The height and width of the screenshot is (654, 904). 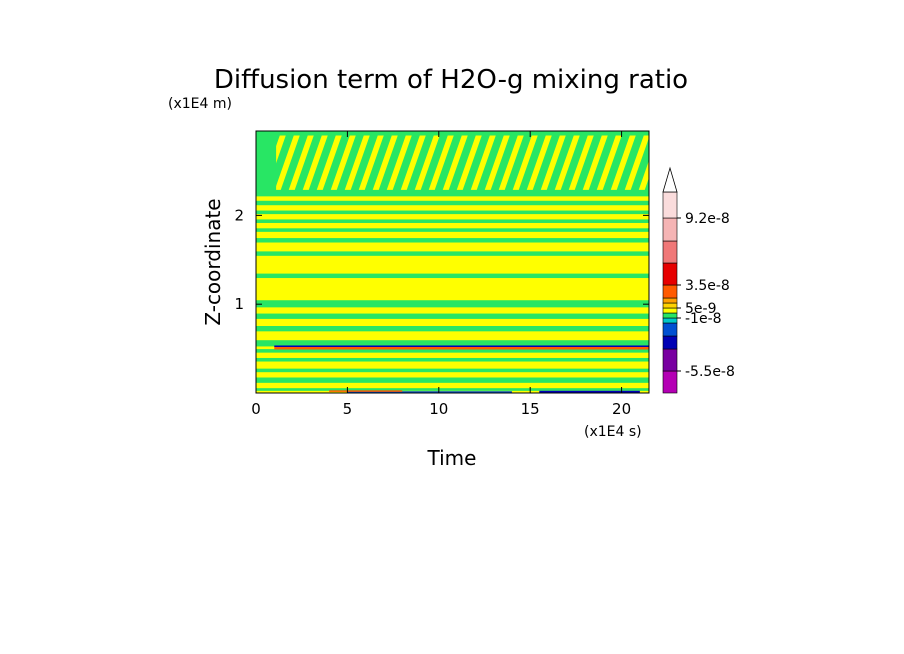 I want to click on x-tick-label: 0, so click(x=256, y=409).